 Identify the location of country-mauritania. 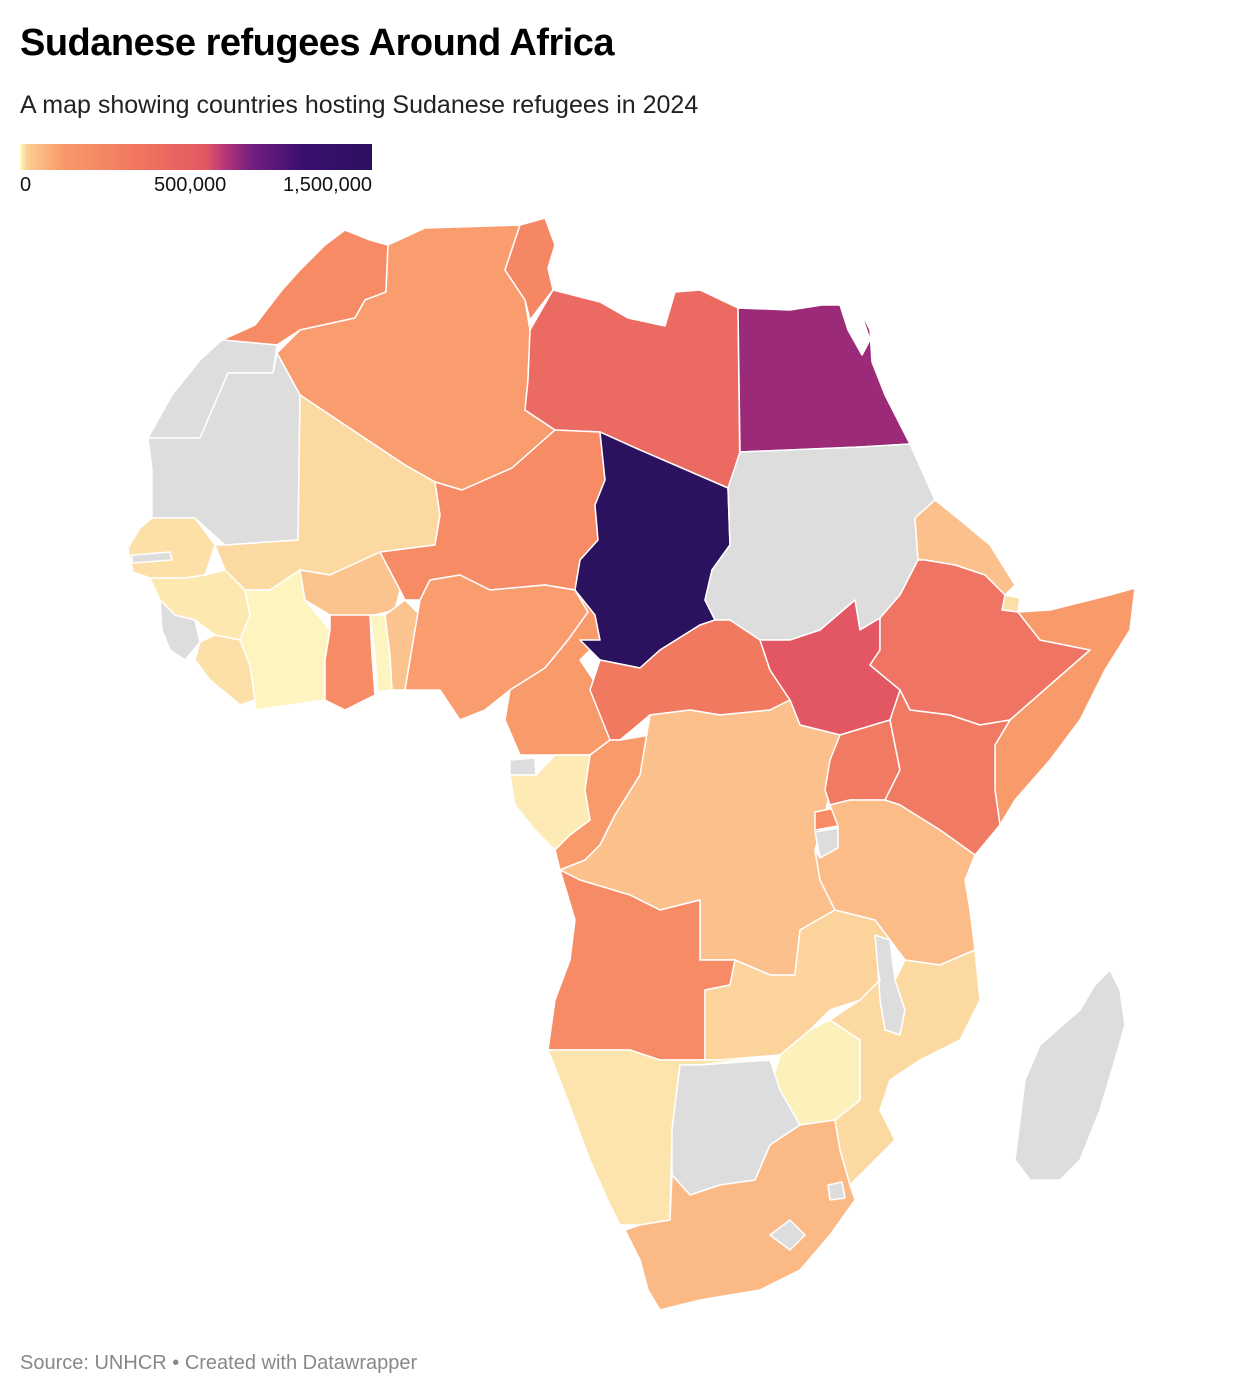
(224, 449).